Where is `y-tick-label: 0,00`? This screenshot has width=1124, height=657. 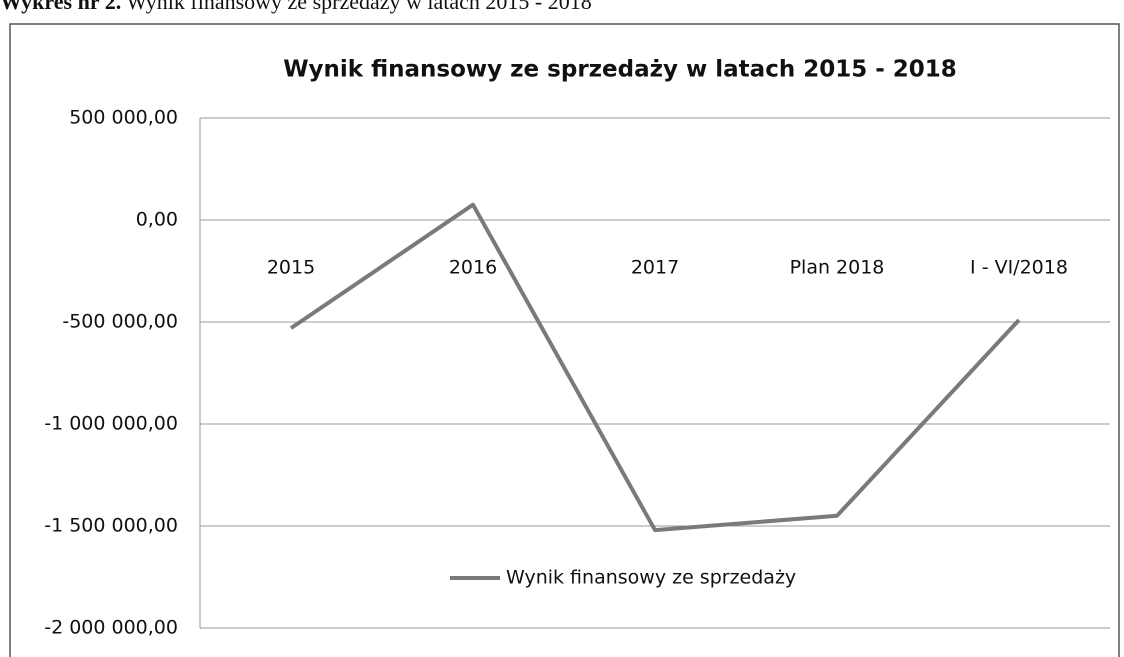
y-tick-label: 0,00 is located at coordinates (157, 220).